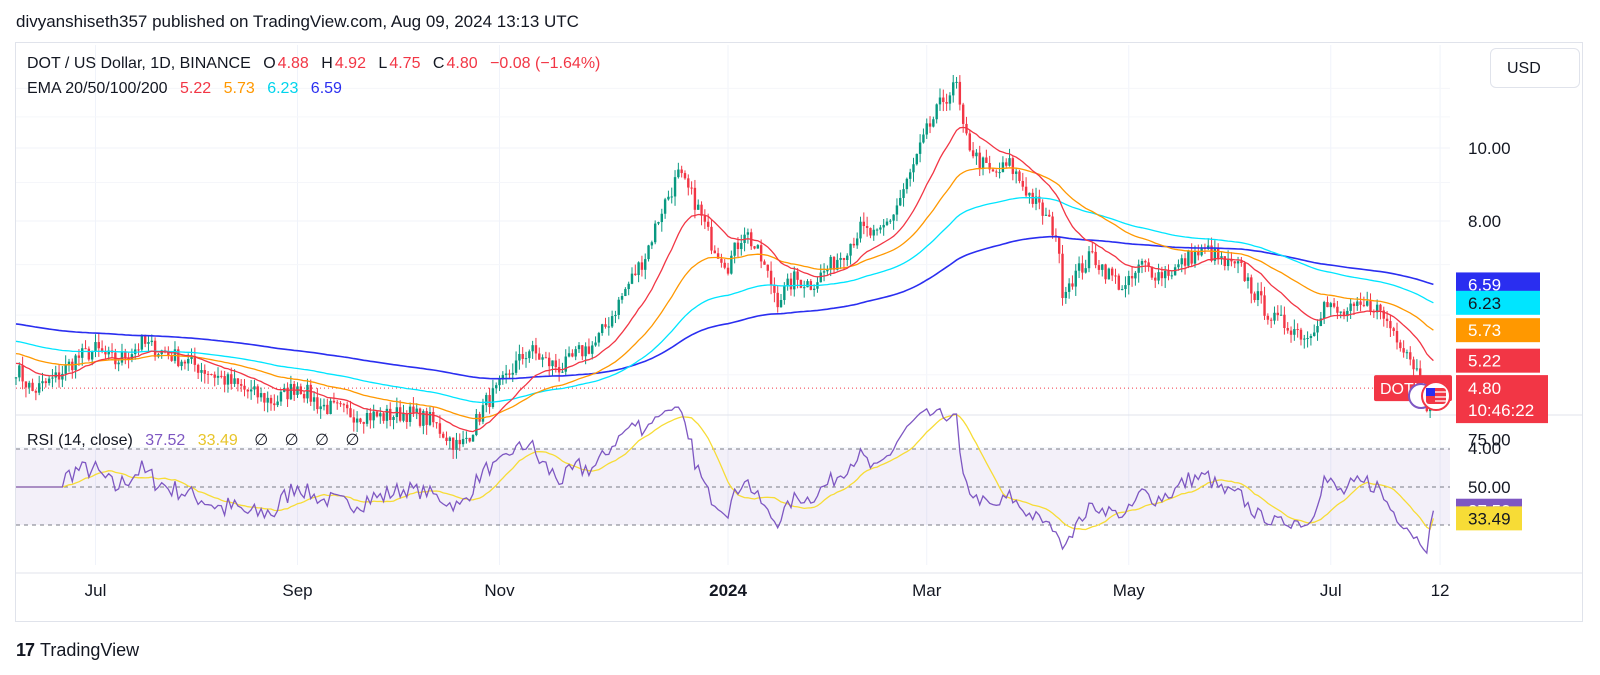 The image size is (1600, 675). Describe the element at coordinates (1484, 388) in the screenshot. I see `current-price-text: 4.80` at that location.